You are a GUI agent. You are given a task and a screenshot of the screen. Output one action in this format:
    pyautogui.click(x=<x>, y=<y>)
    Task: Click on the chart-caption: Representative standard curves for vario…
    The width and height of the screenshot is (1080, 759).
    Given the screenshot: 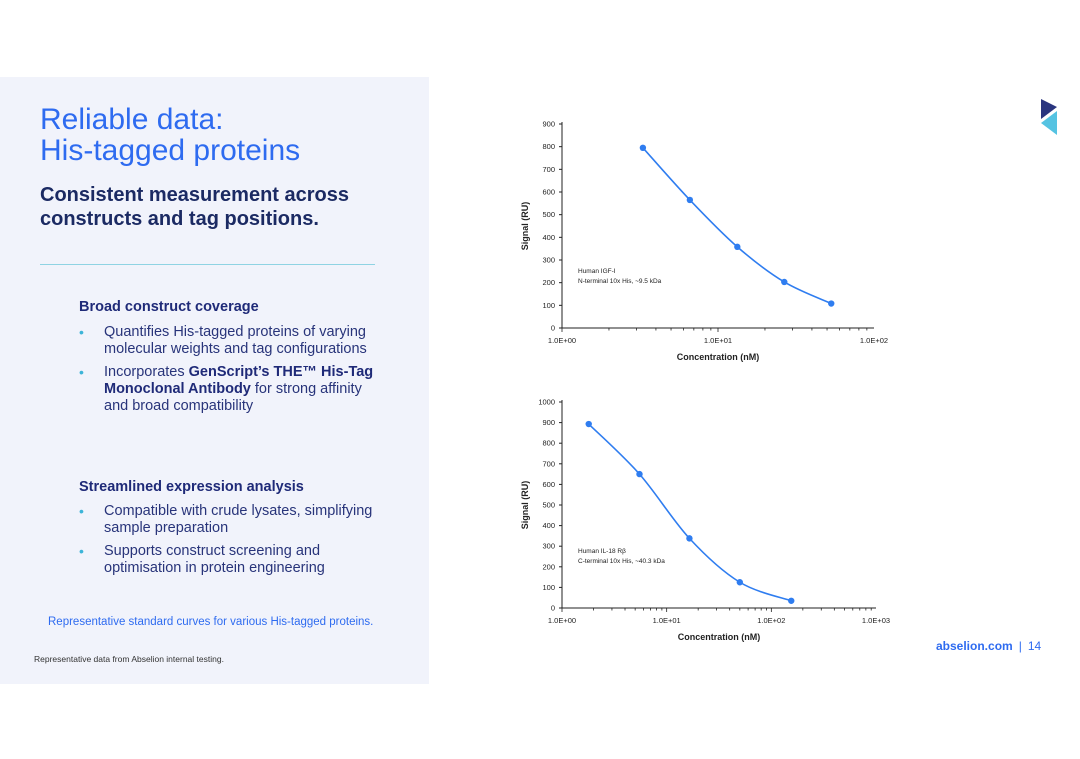 What is the action you would take?
    pyautogui.click(x=211, y=622)
    